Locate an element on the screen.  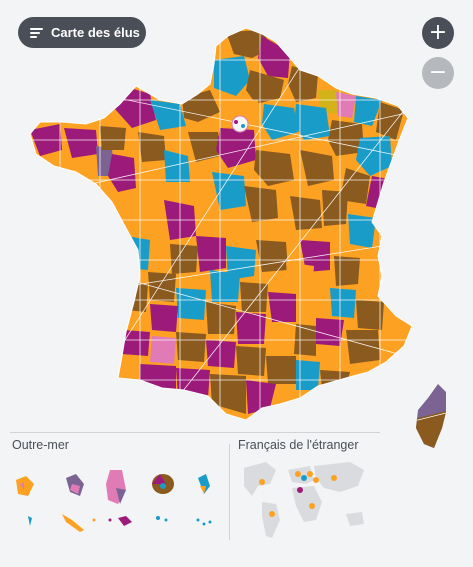
corsica is located at coordinates (430, 415).